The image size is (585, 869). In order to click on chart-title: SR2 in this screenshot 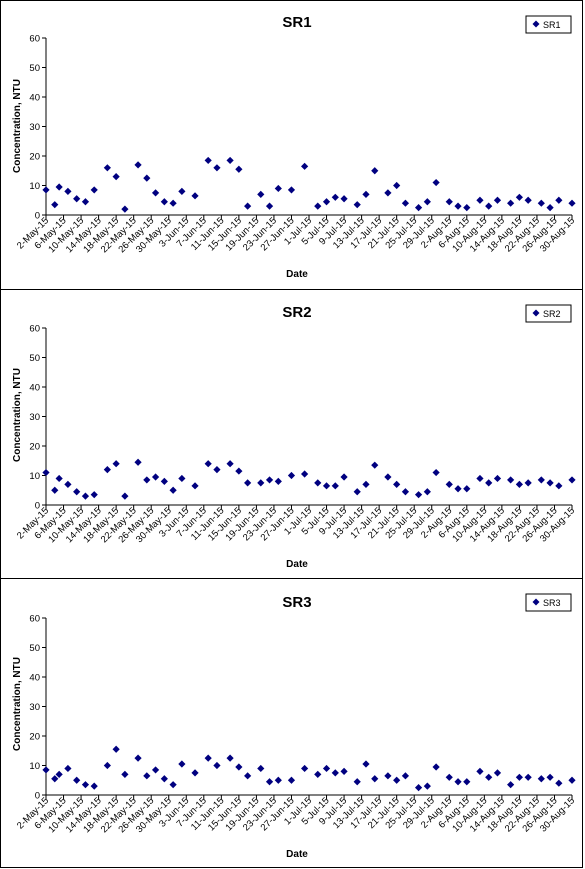, I will do `click(296, 312)`.